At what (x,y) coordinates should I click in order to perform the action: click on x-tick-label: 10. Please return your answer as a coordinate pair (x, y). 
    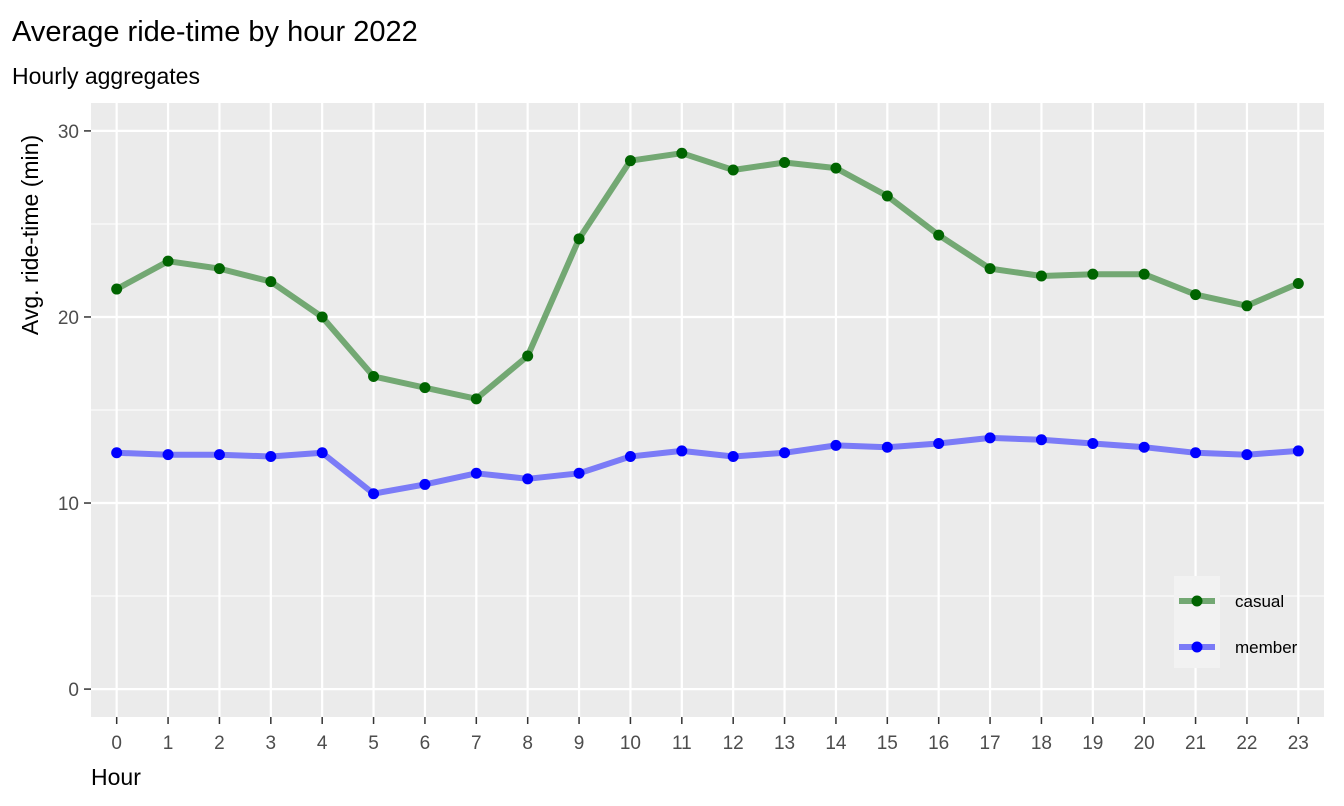
    Looking at the image, I should click on (630, 743).